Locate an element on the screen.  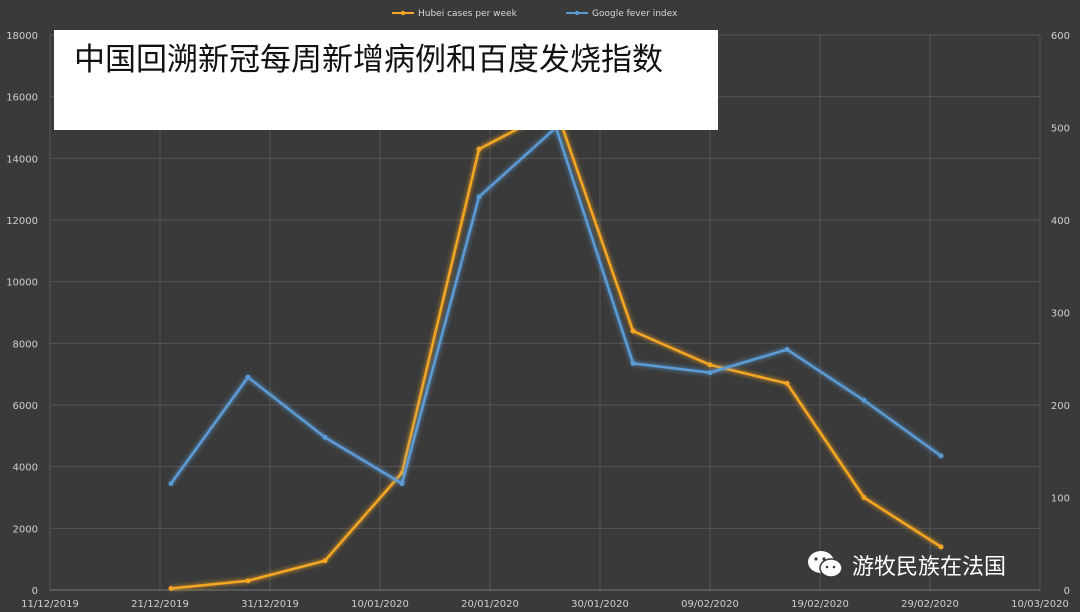
y-left-tick-label: 0 is located at coordinates (35, 591).